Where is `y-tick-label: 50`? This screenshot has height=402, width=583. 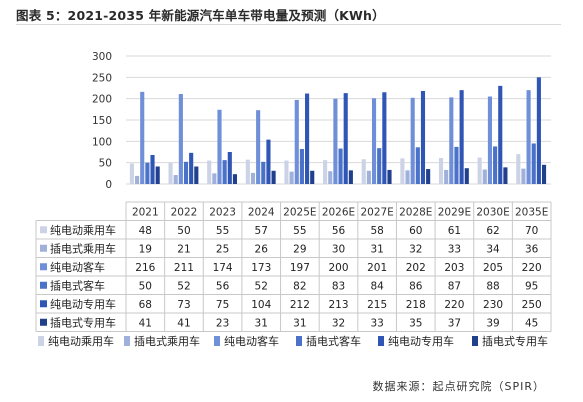 y-tick-label: 50 is located at coordinates (105, 164).